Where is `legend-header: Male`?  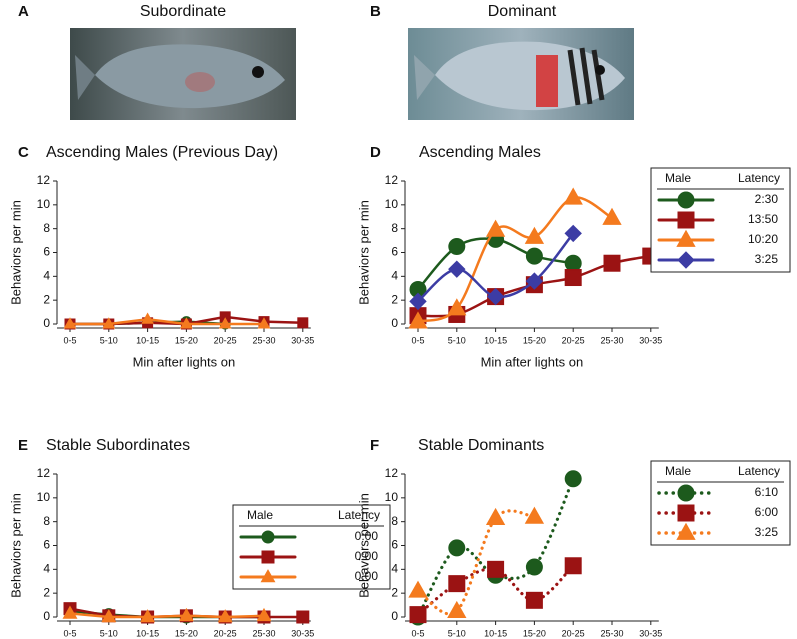
legend-header: Male is located at coordinates (678, 178).